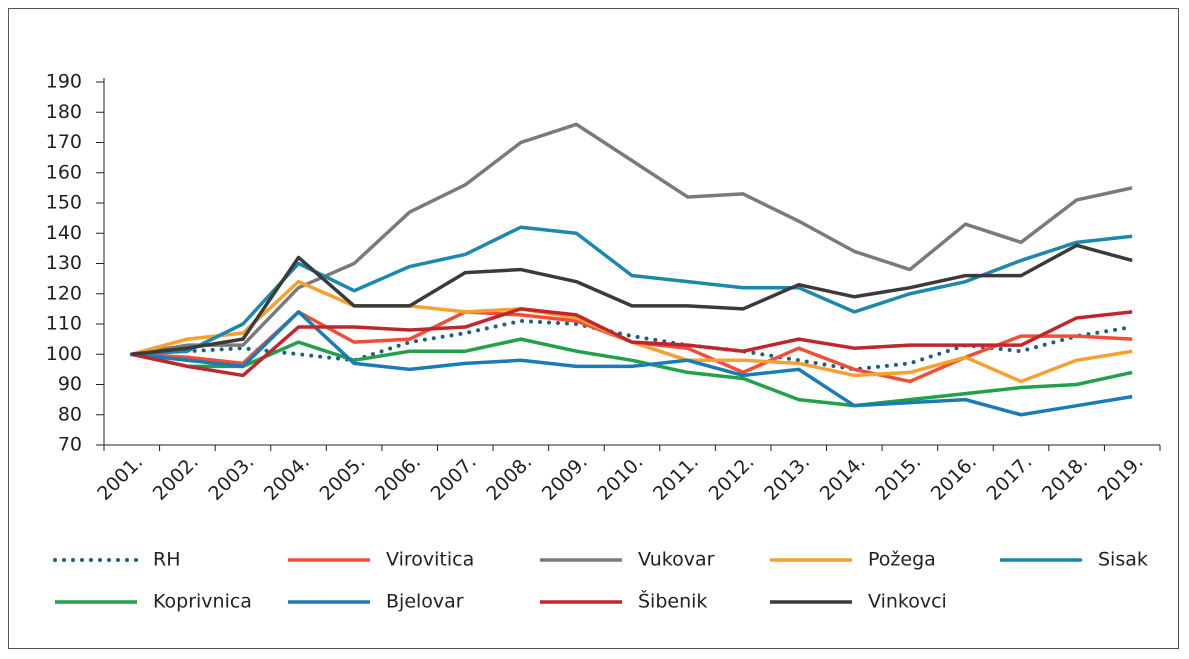  I want to click on y-tick-label: 140, so click(64, 233).